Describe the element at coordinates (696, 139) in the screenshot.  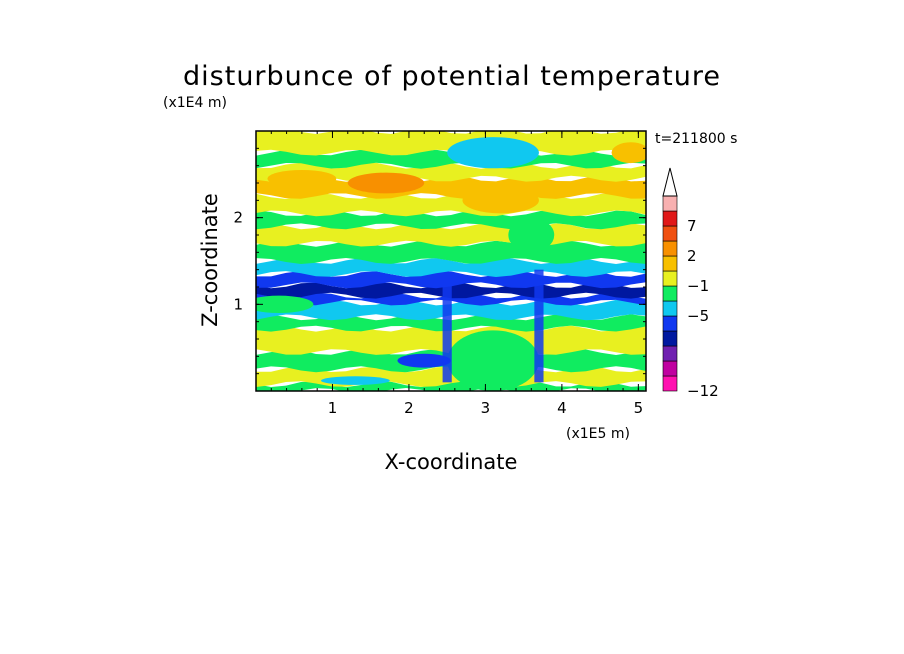
I see `time-label: t=211800 s` at that location.